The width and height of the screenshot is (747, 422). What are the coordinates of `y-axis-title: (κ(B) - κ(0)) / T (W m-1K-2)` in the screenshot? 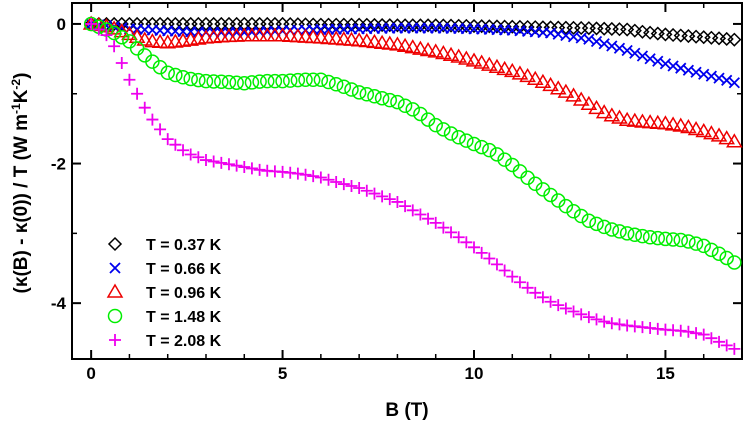 It's located at (20, 183).